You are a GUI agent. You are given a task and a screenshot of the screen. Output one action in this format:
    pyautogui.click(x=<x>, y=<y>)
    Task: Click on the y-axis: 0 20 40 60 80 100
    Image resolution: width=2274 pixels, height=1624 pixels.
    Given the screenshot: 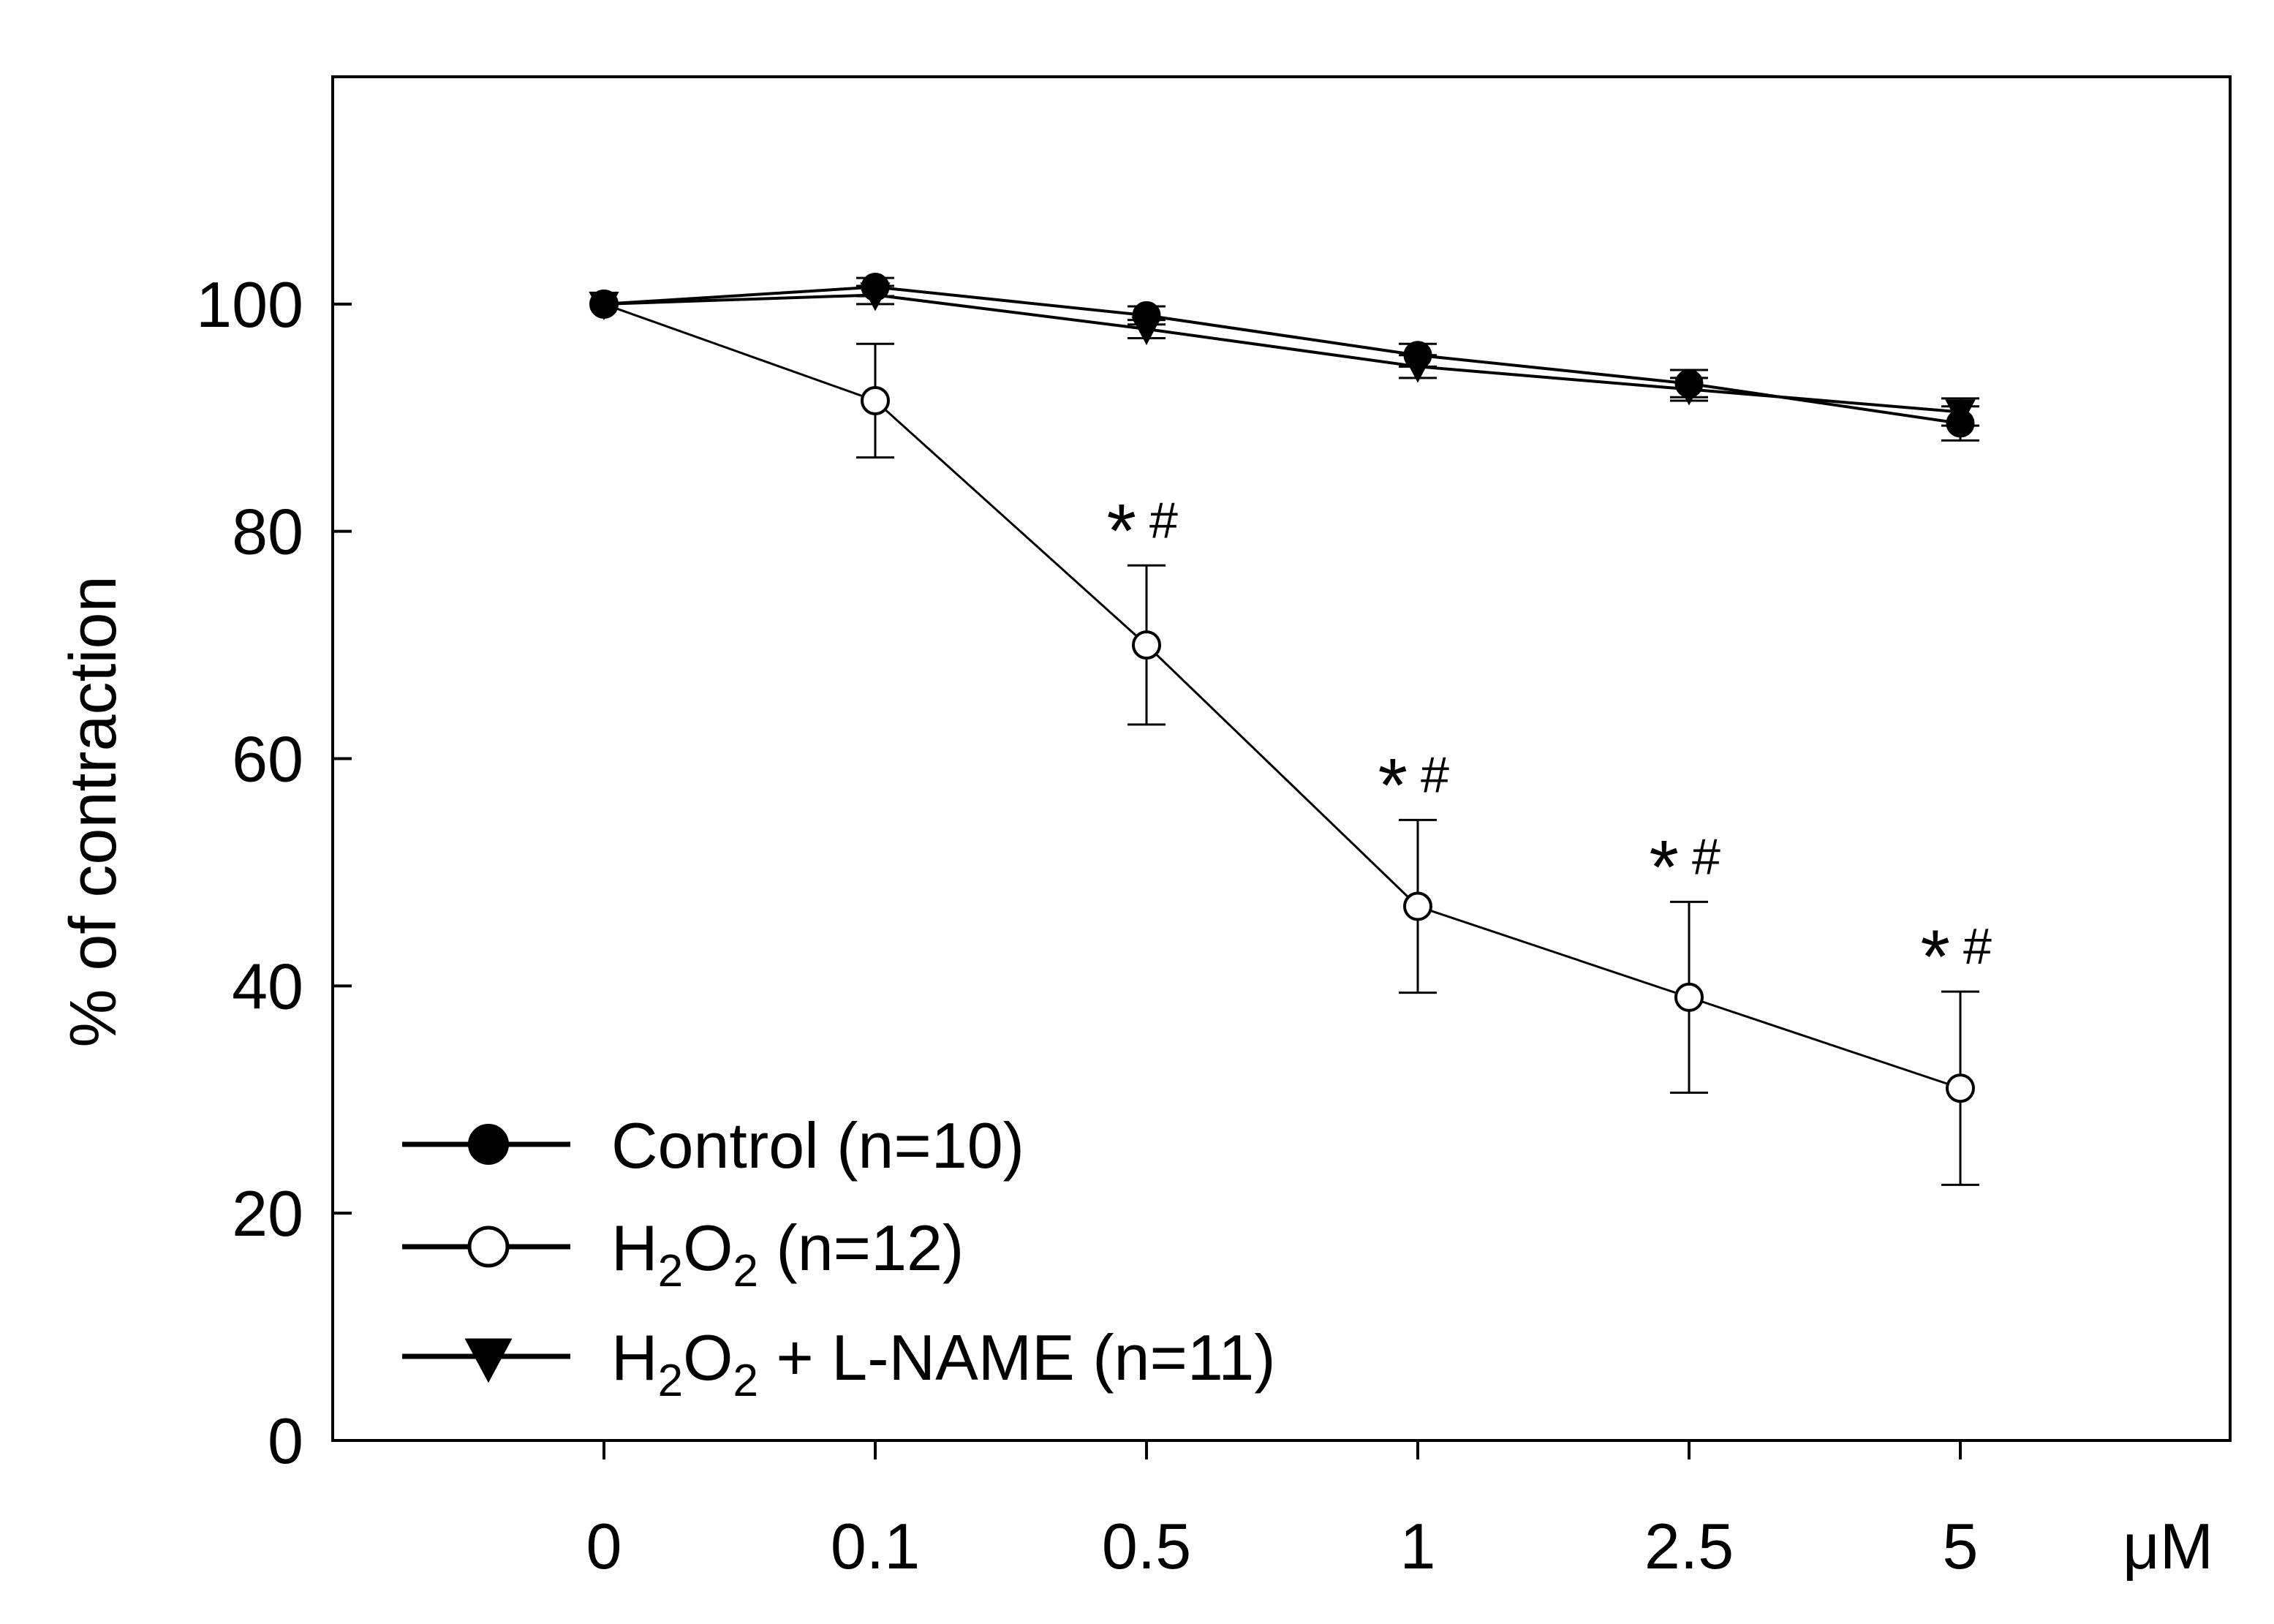 What is the action you would take?
    pyautogui.click(x=274, y=873)
    